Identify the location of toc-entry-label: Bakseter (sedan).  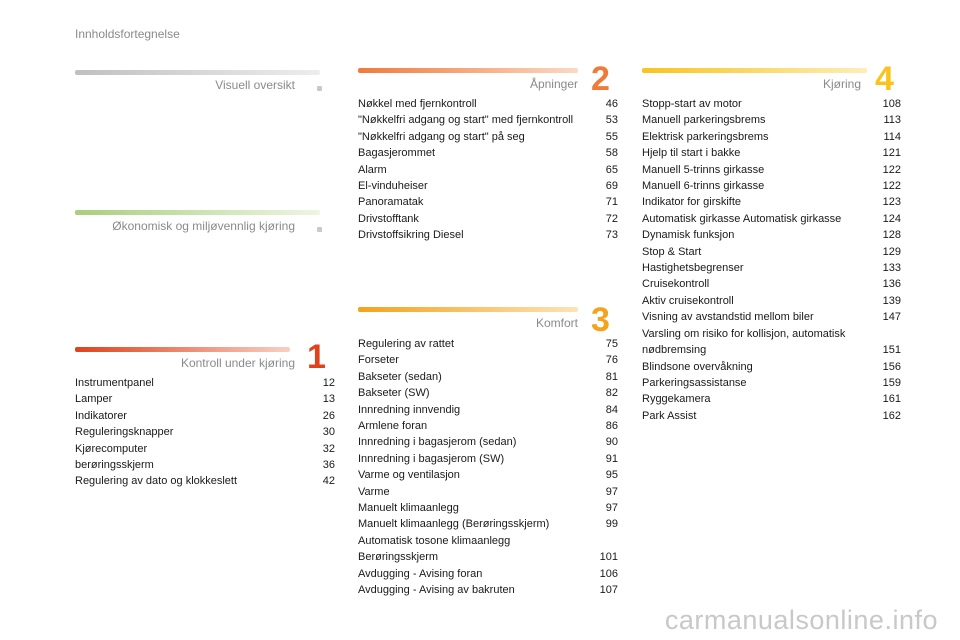
(400, 376).